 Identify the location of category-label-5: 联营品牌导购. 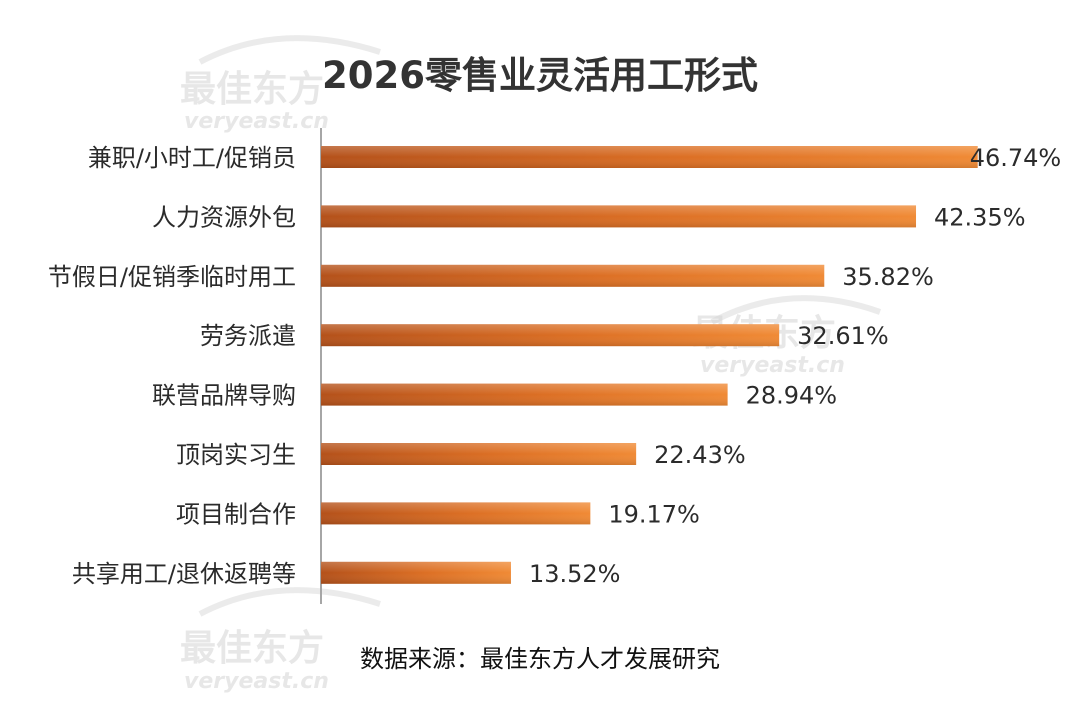
(224, 396).